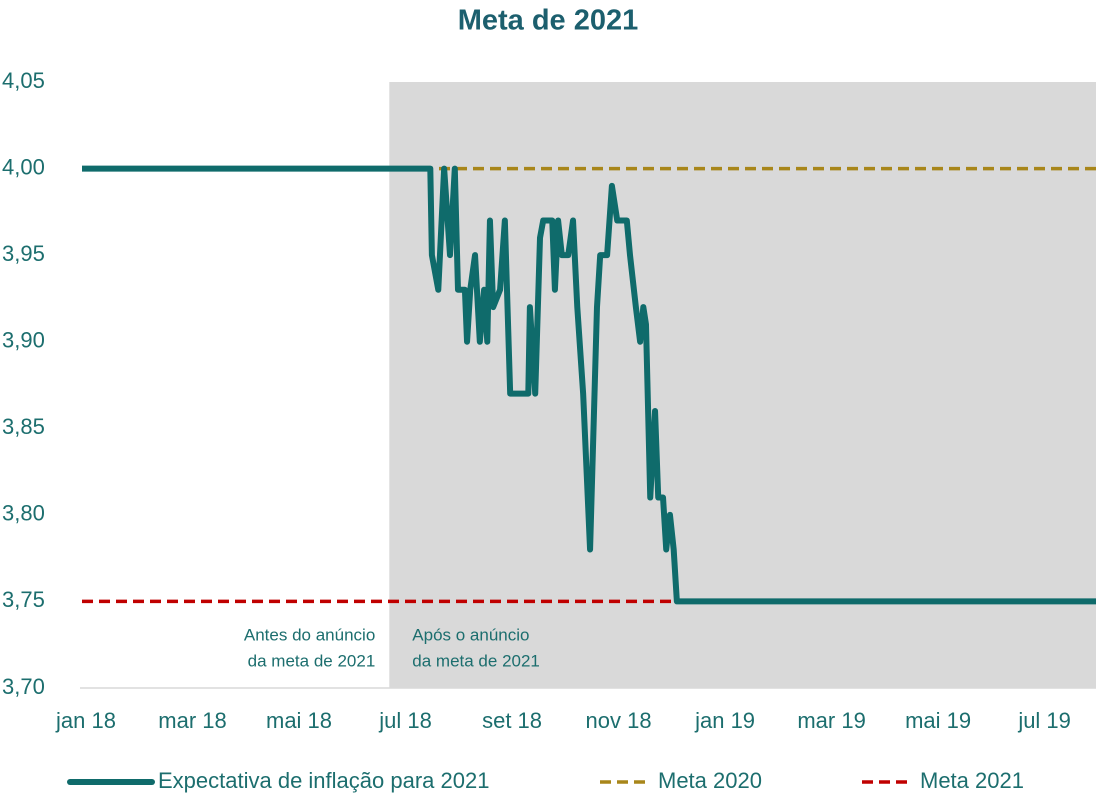 The width and height of the screenshot is (1096, 803). Describe the element at coordinates (309, 634) in the screenshot. I see `annotation: Antes do anúncio` at that location.